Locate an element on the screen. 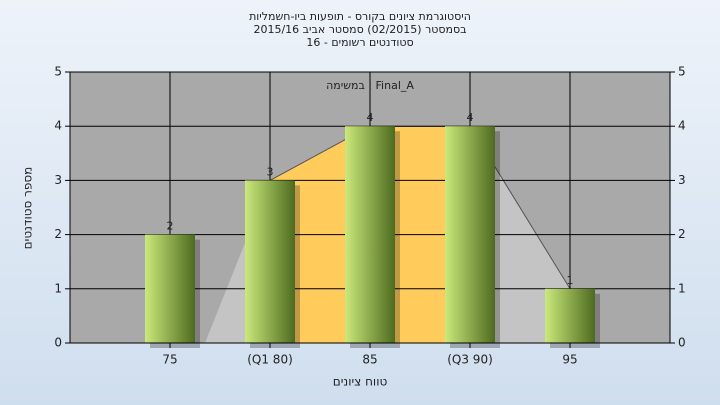 The width and height of the screenshot is (720, 405). y-axis-label: מספר סטודנטים is located at coordinates (28, 208).